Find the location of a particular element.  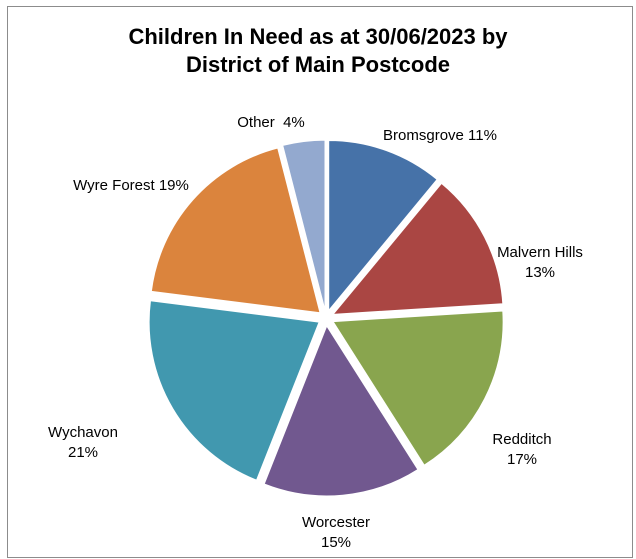

pie-slice-worcester is located at coordinates (341, 410).